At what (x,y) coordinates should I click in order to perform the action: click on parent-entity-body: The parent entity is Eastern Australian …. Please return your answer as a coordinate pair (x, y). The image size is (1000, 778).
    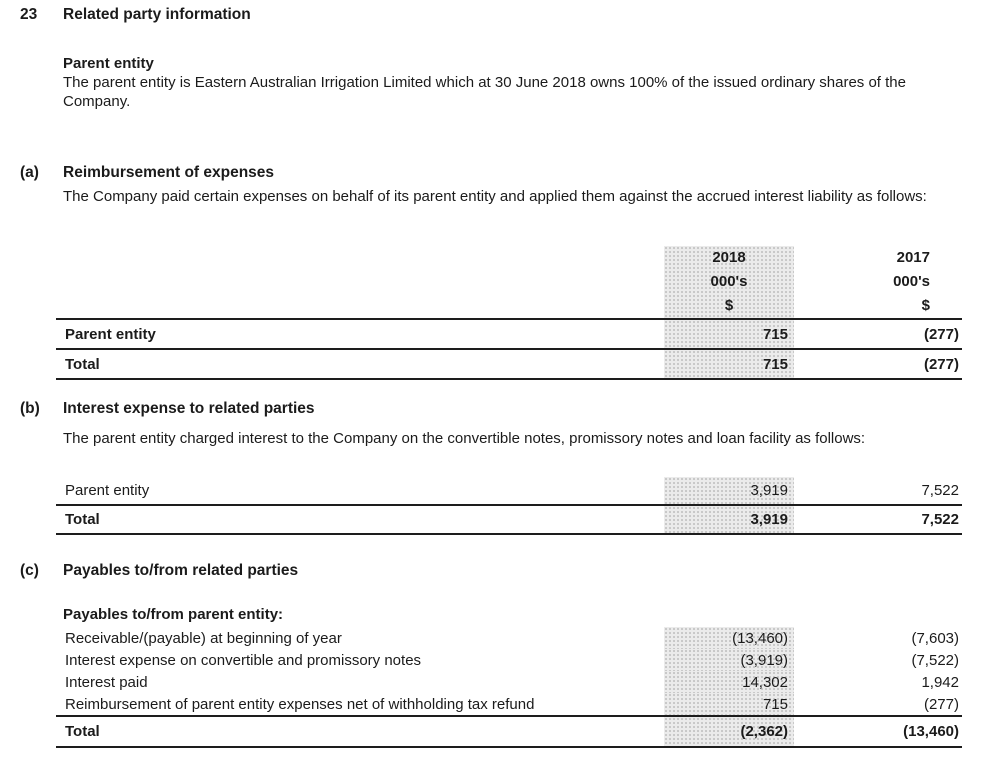
    Looking at the image, I should click on (484, 92).